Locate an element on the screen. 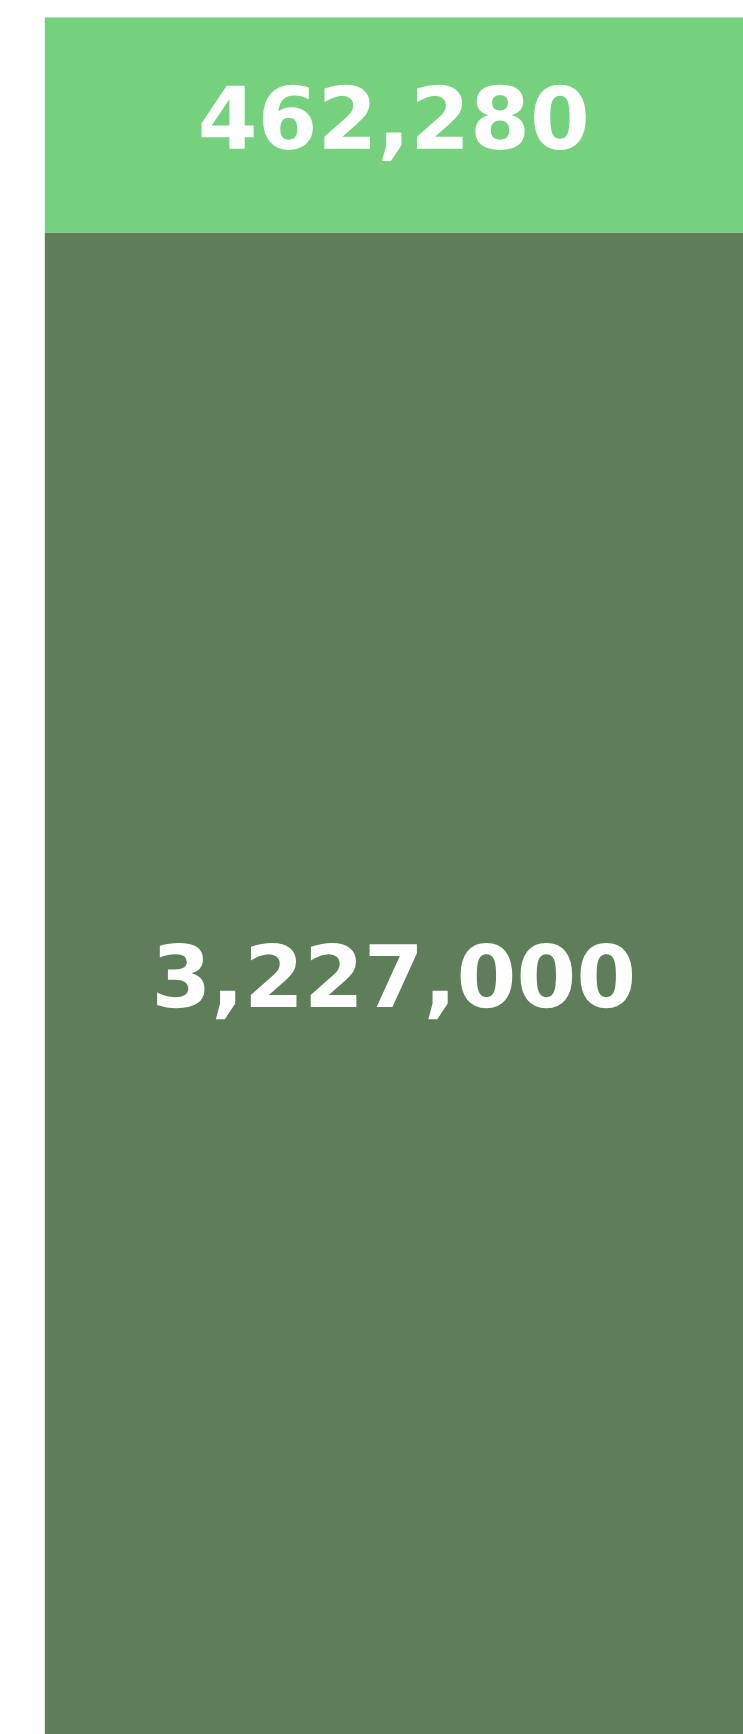  data-label: 3,227,000 is located at coordinates (395, 981).